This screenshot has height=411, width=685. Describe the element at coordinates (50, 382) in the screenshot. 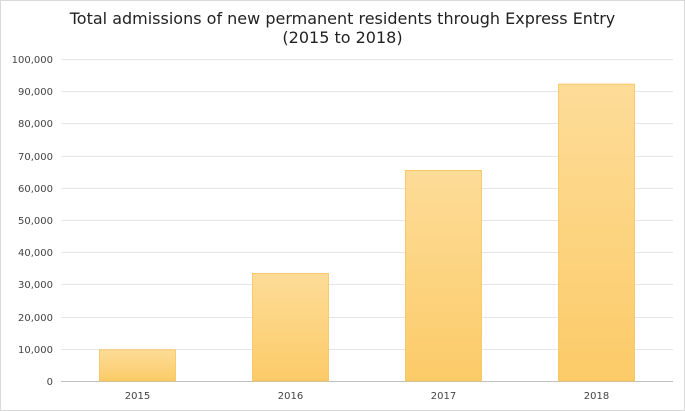

I see `y-tick-label: 0` at that location.